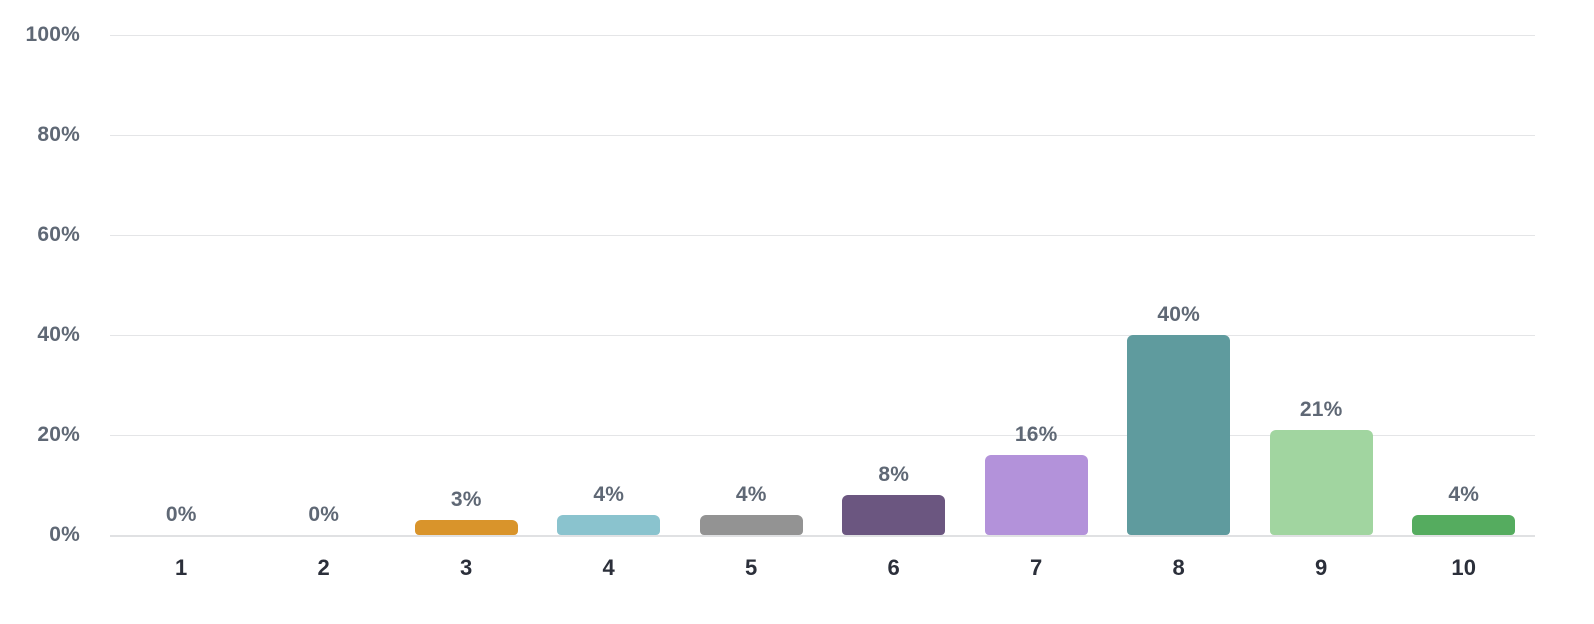 The width and height of the screenshot is (1594, 624). Describe the element at coordinates (751, 567) in the screenshot. I see `x-axis-tick-5: 5` at that location.